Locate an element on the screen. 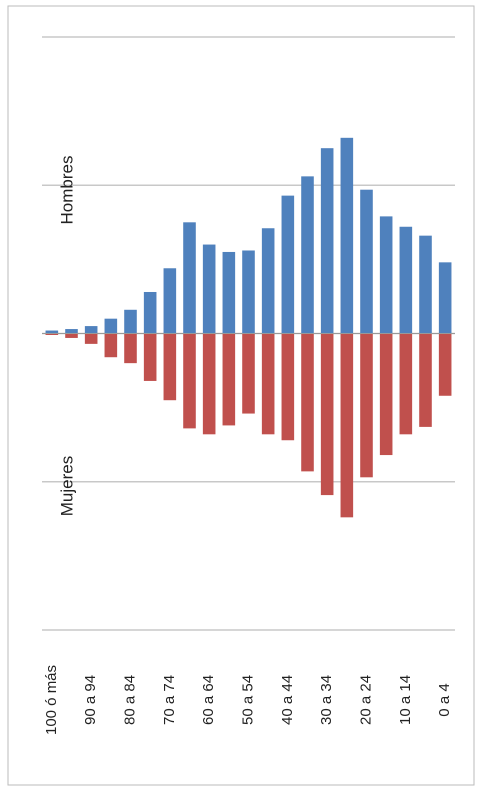 This screenshot has width=481, height=791. x-tick-label: 70 a 74 is located at coordinates (169, 700).